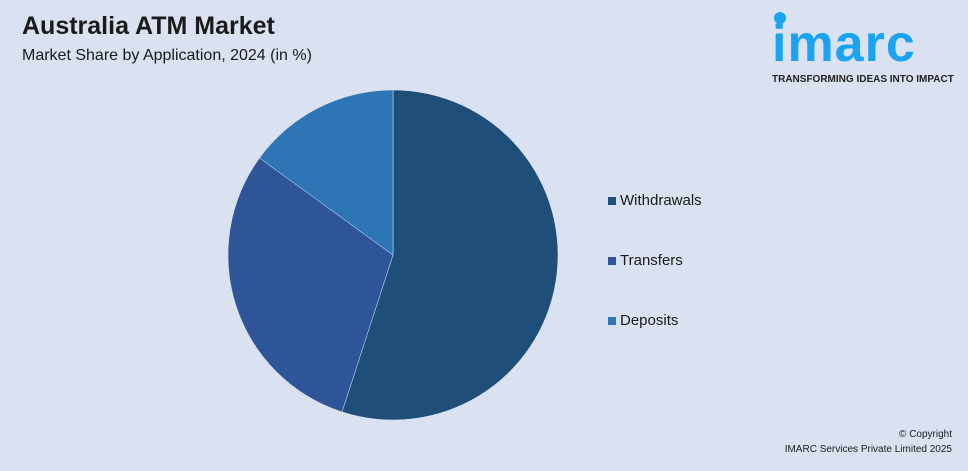 The image size is (968, 471). Describe the element at coordinates (925, 434) in the screenshot. I see `copyright-line: © Copyright` at that location.